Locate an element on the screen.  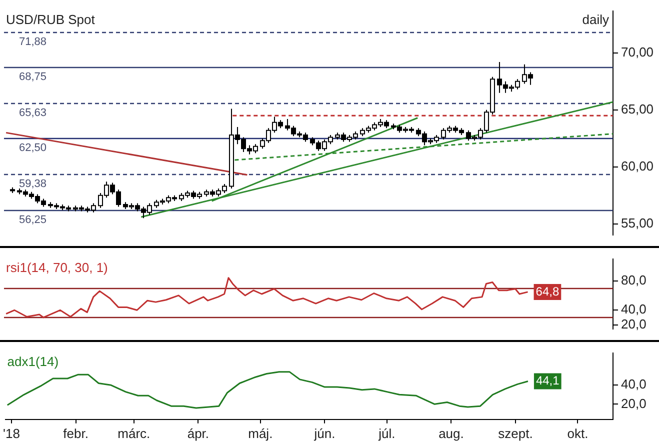
x-tick-label: jún. is located at coordinates (324, 433).